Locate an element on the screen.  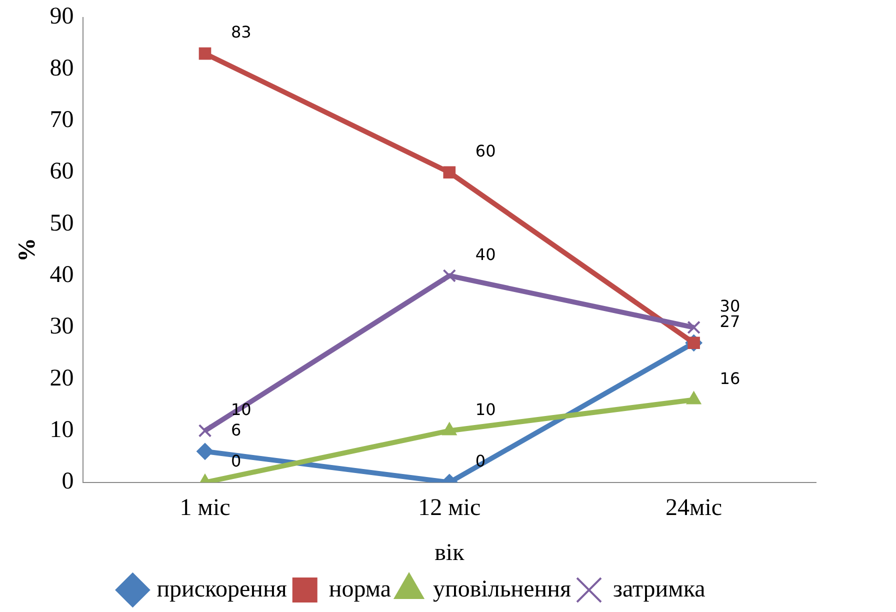
data-label: 83 is located at coordinates (241, 32).